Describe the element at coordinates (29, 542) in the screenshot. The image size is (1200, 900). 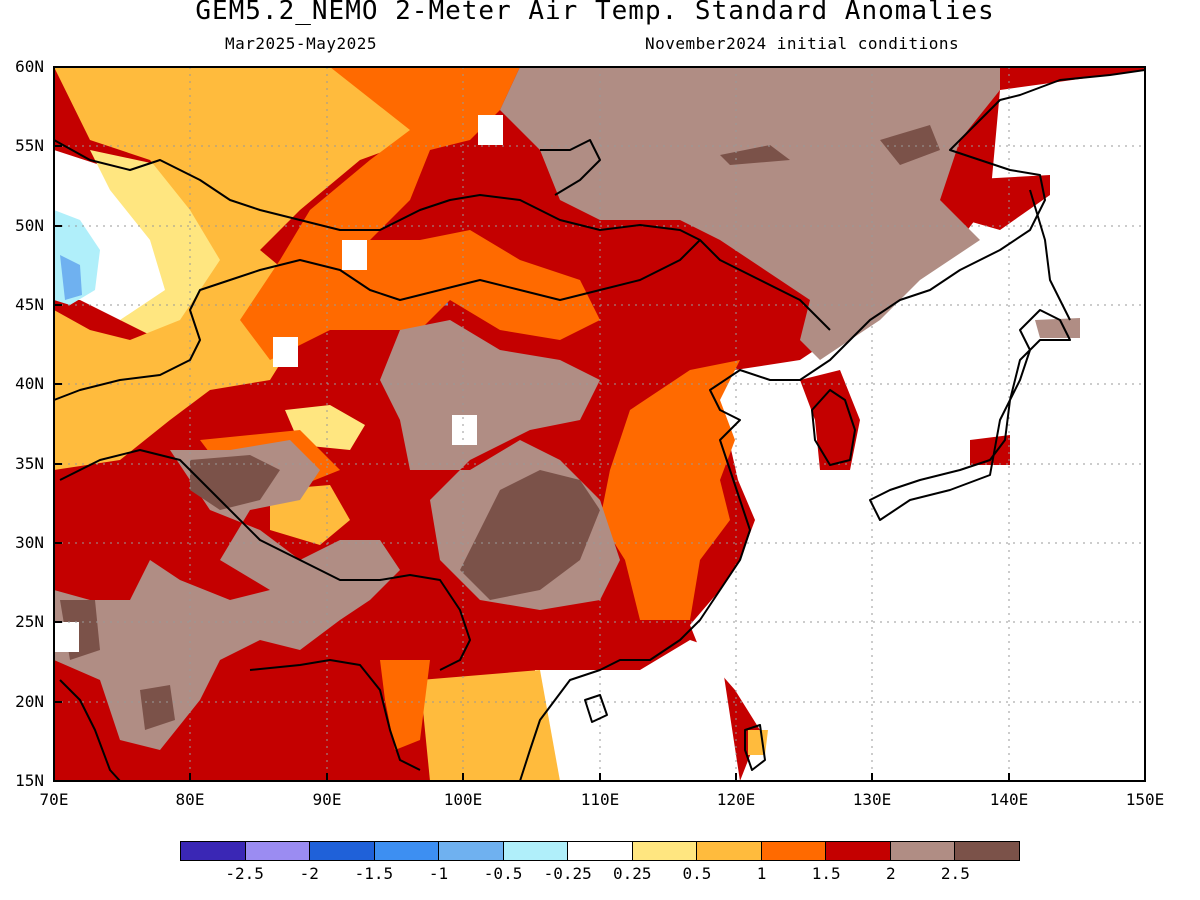
I see `lat-label-30n: 30N` at that location.